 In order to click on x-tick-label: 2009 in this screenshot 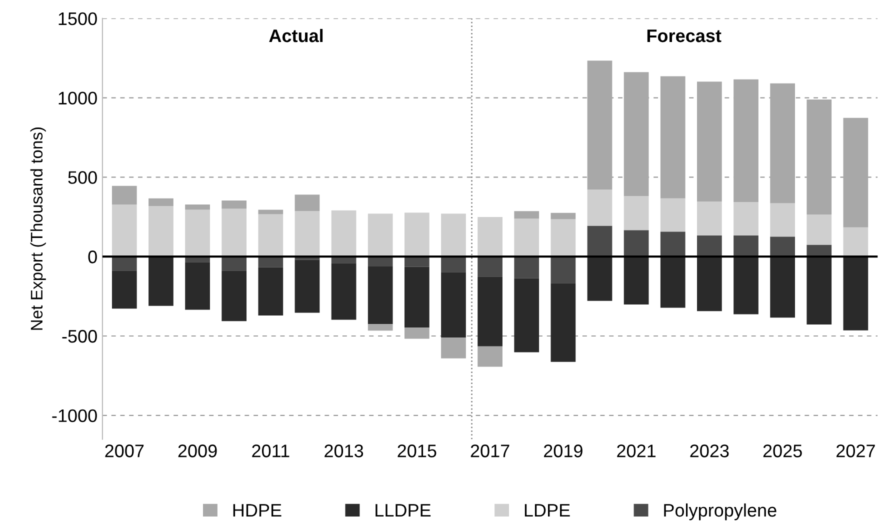, I will do `click(197, 451)`.